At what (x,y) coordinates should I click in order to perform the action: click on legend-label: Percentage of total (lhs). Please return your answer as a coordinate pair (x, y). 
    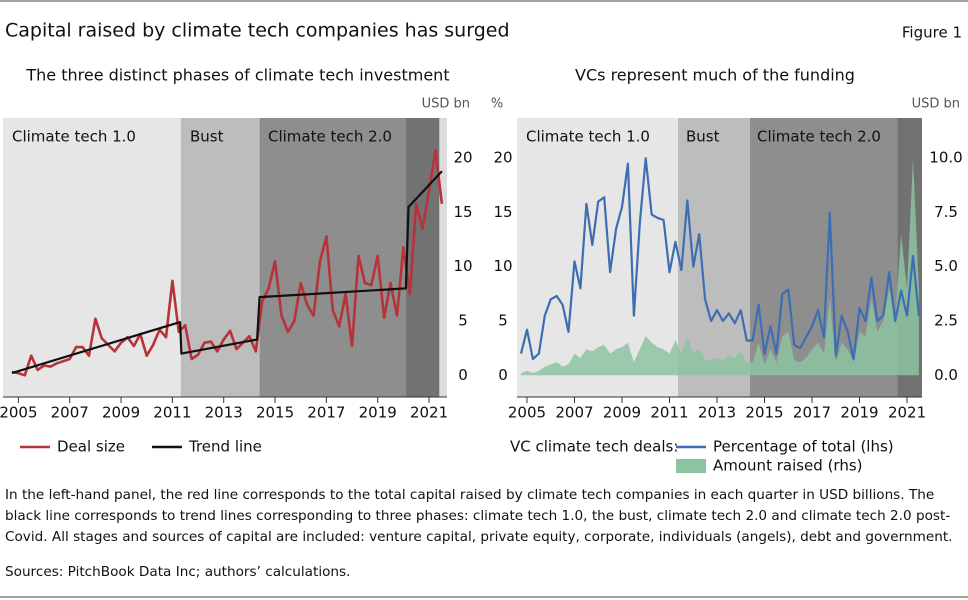
    Looking at the image, I should click on (803, 447).